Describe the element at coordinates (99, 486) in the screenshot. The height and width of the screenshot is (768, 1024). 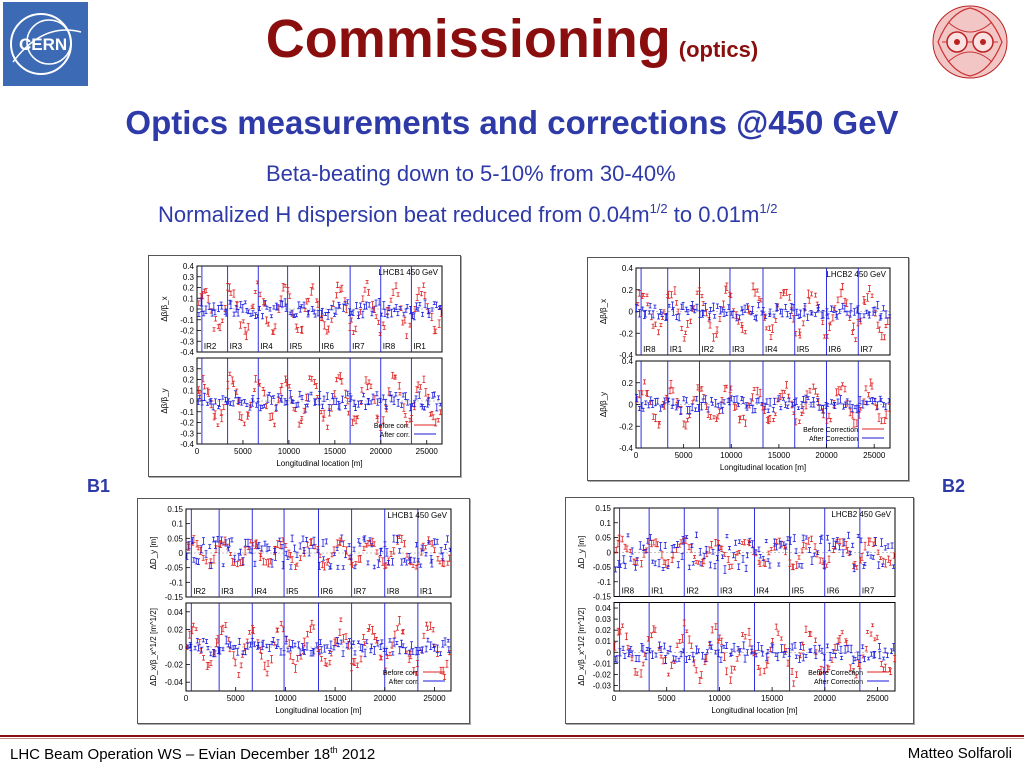
I see `beam1-label: B1` at that location.